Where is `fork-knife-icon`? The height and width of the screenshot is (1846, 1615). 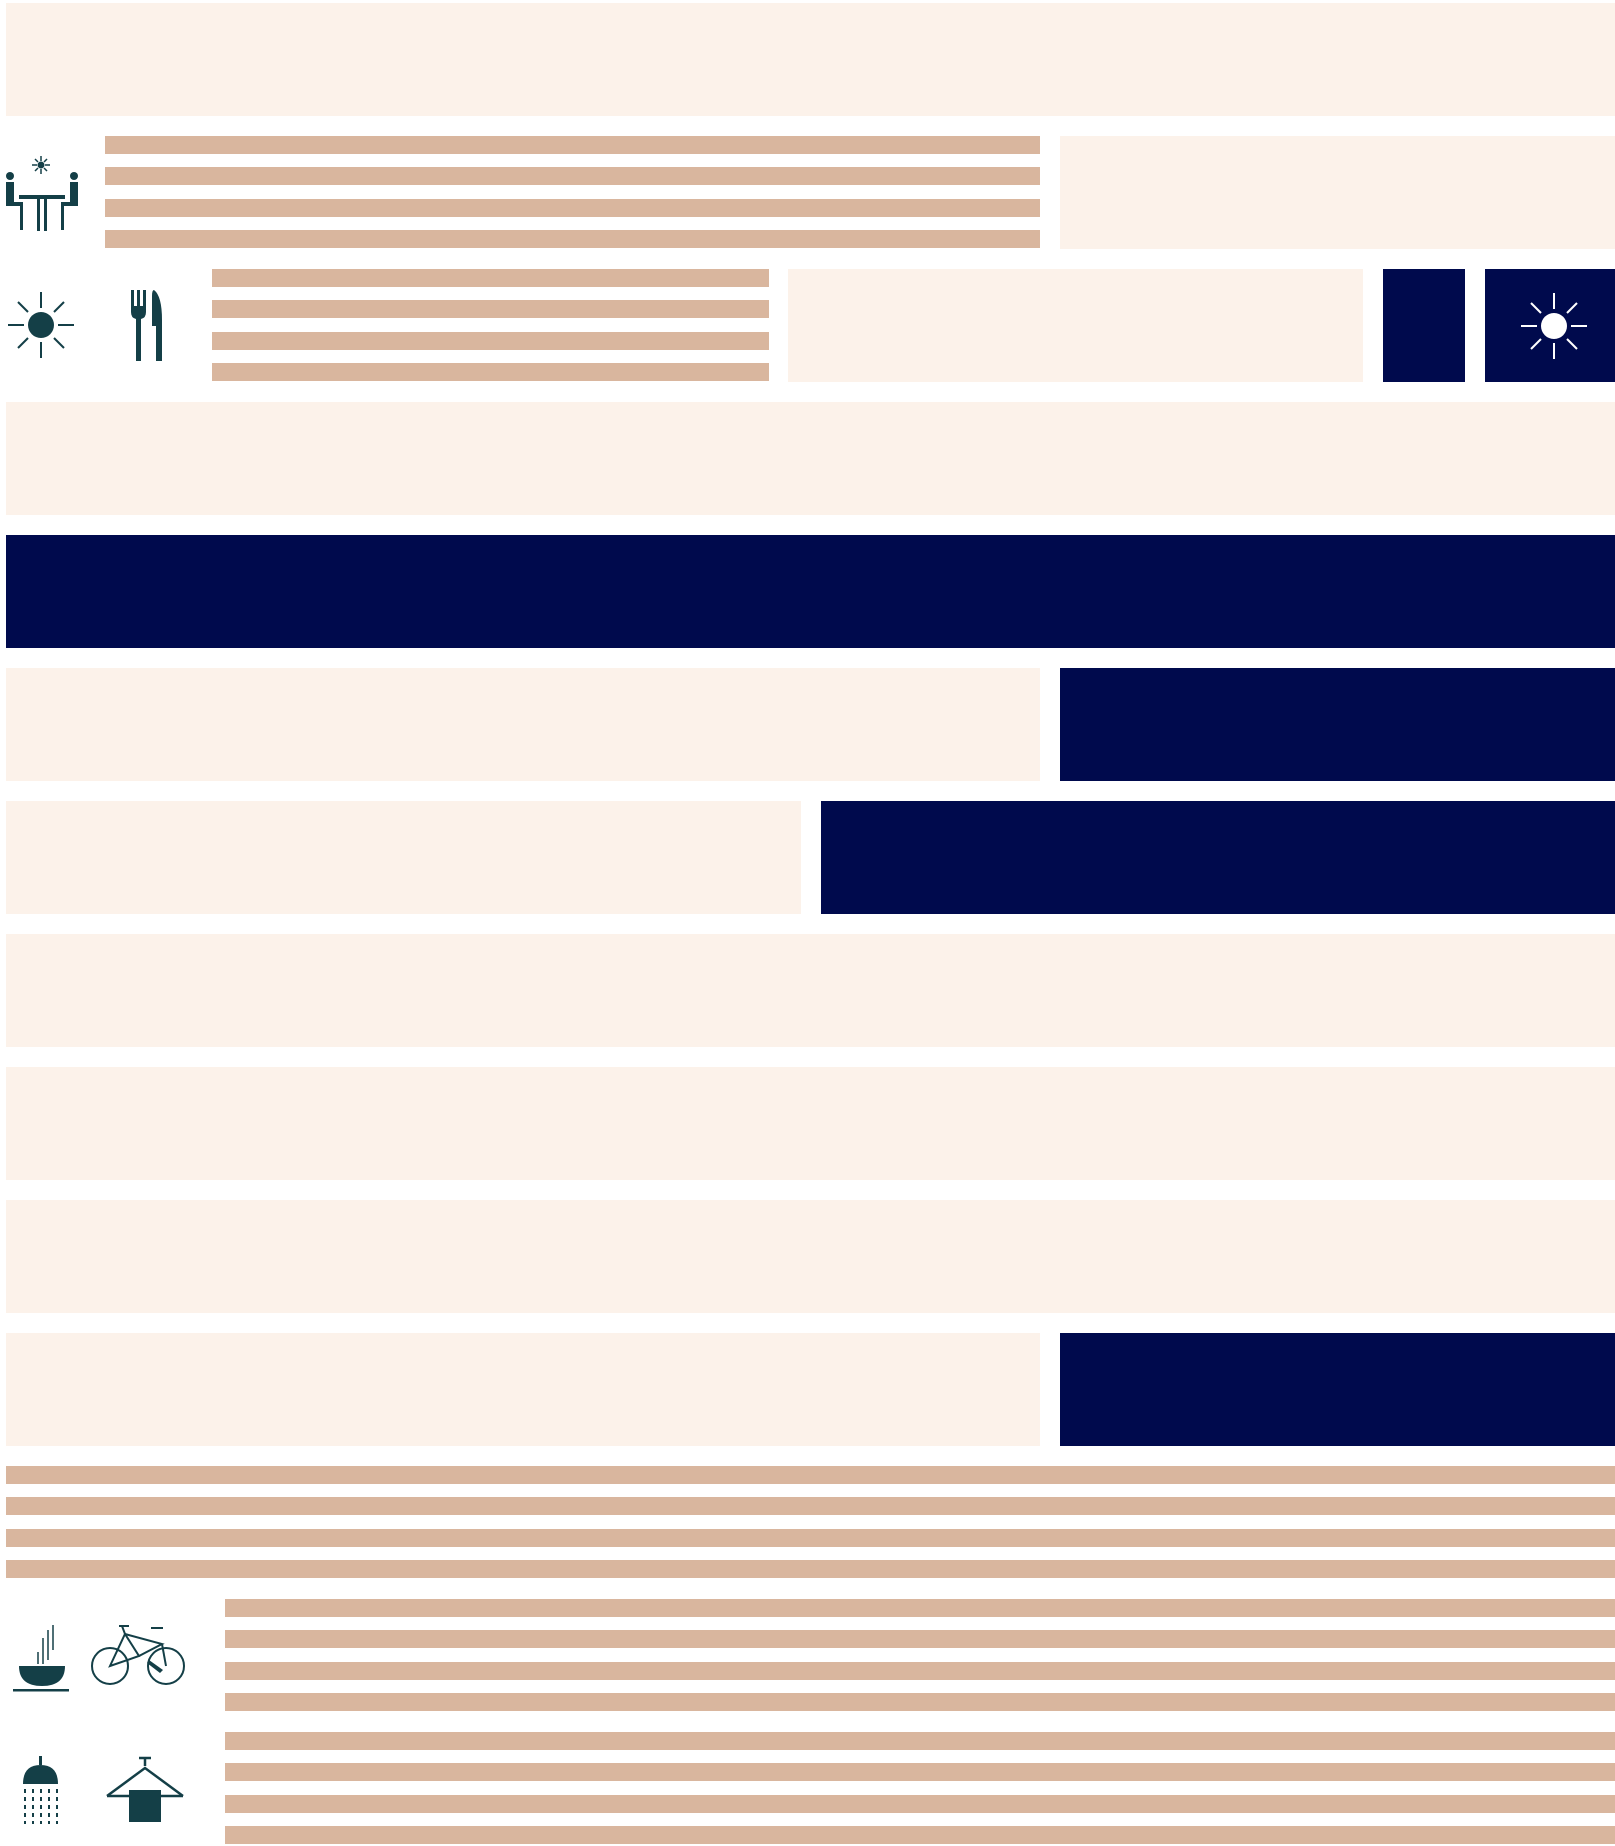 fork-knife-icon is located at coordinates (146, 326).